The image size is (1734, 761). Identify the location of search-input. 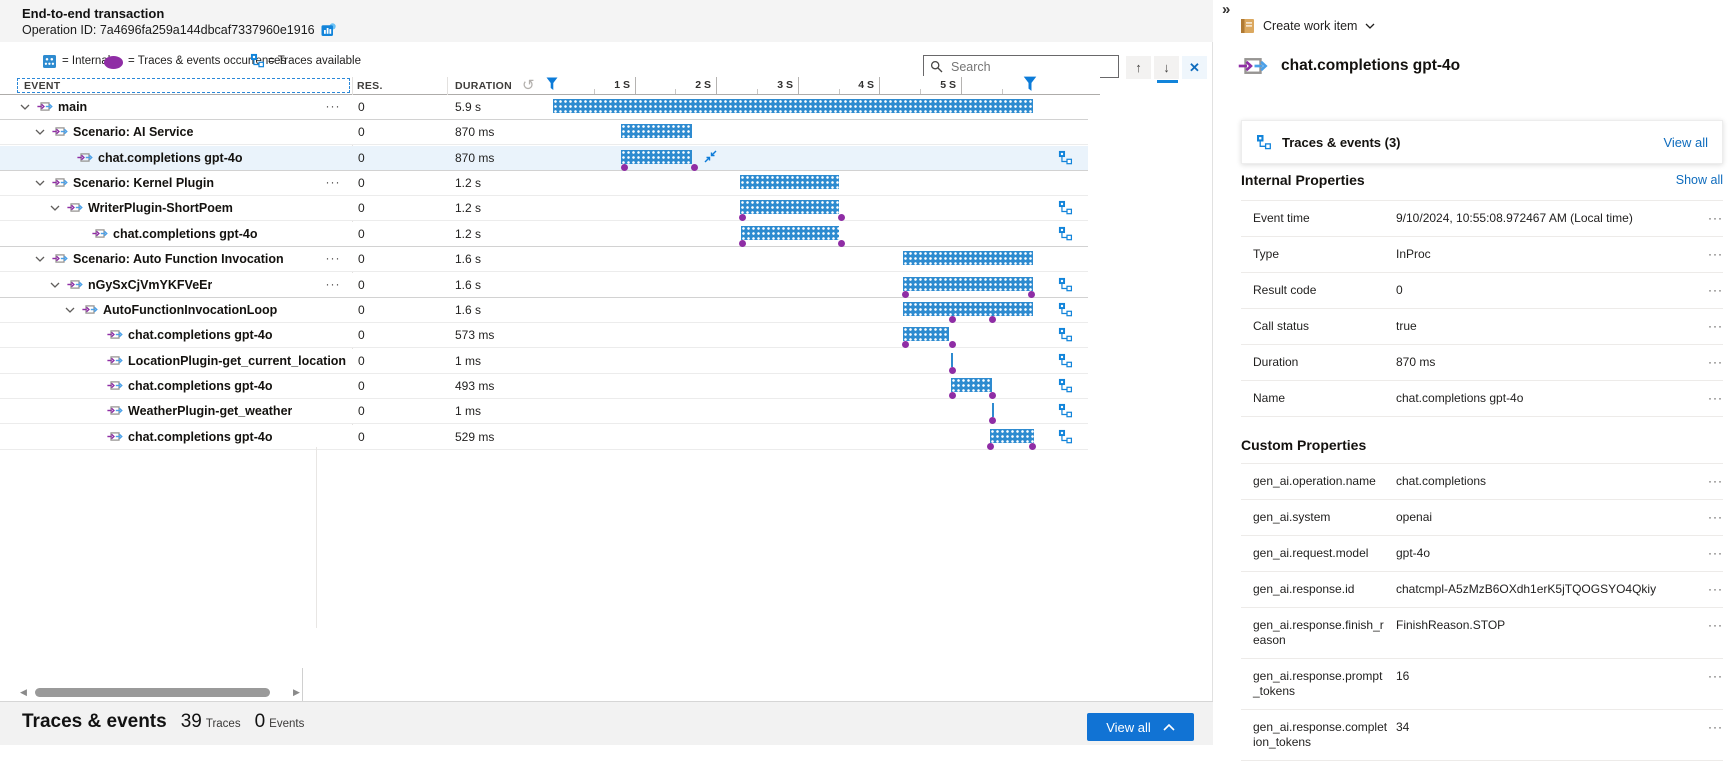
(1031, 66).